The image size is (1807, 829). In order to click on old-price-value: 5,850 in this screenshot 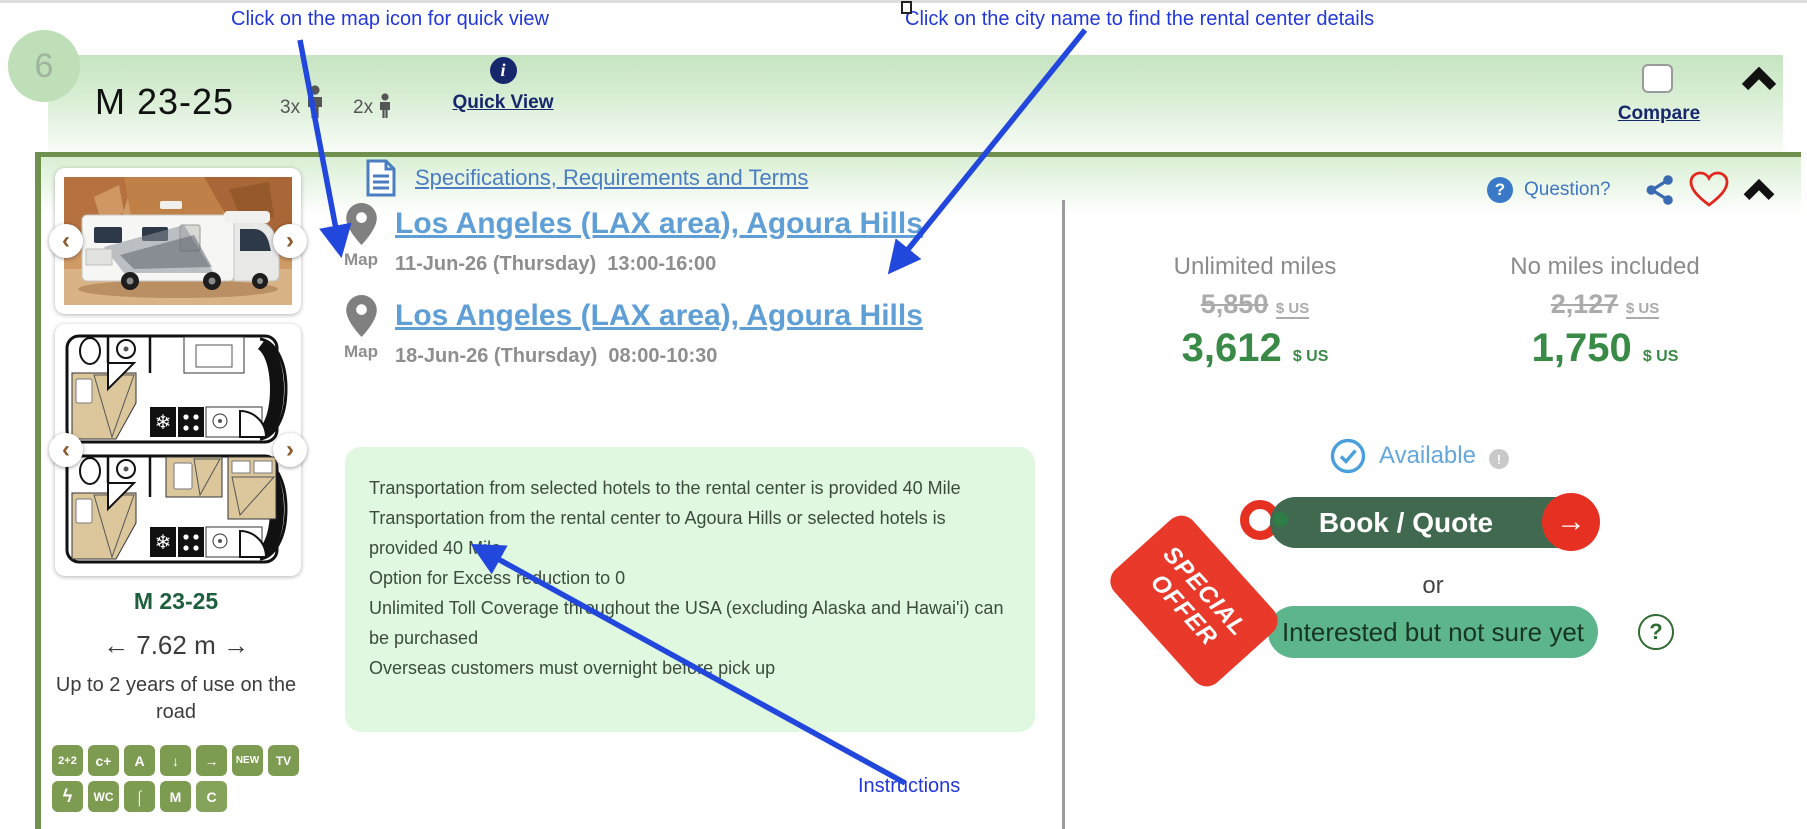, I will do `click(1234, 304)`.